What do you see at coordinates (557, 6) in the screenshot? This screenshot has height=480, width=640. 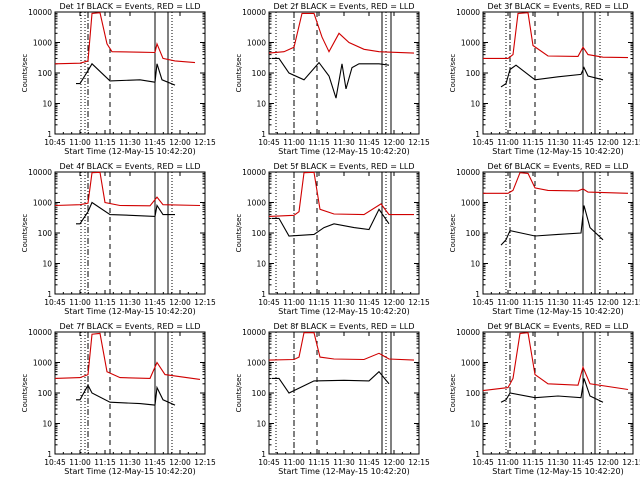 I see `chart-title: Det 3f BLACK = Events, RED = LLD` at bounding box center [557, 6].